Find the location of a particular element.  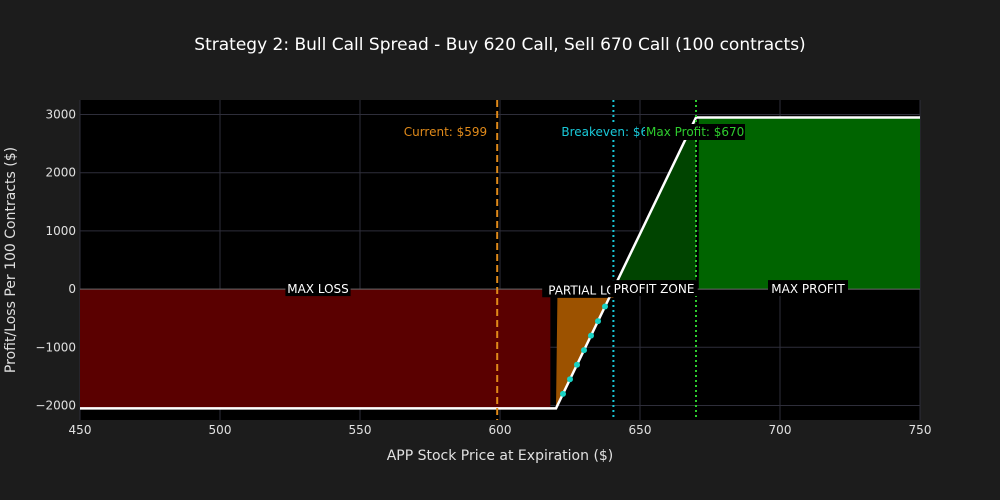

x-tick-label: 450 is located at coordinates (80, 430).